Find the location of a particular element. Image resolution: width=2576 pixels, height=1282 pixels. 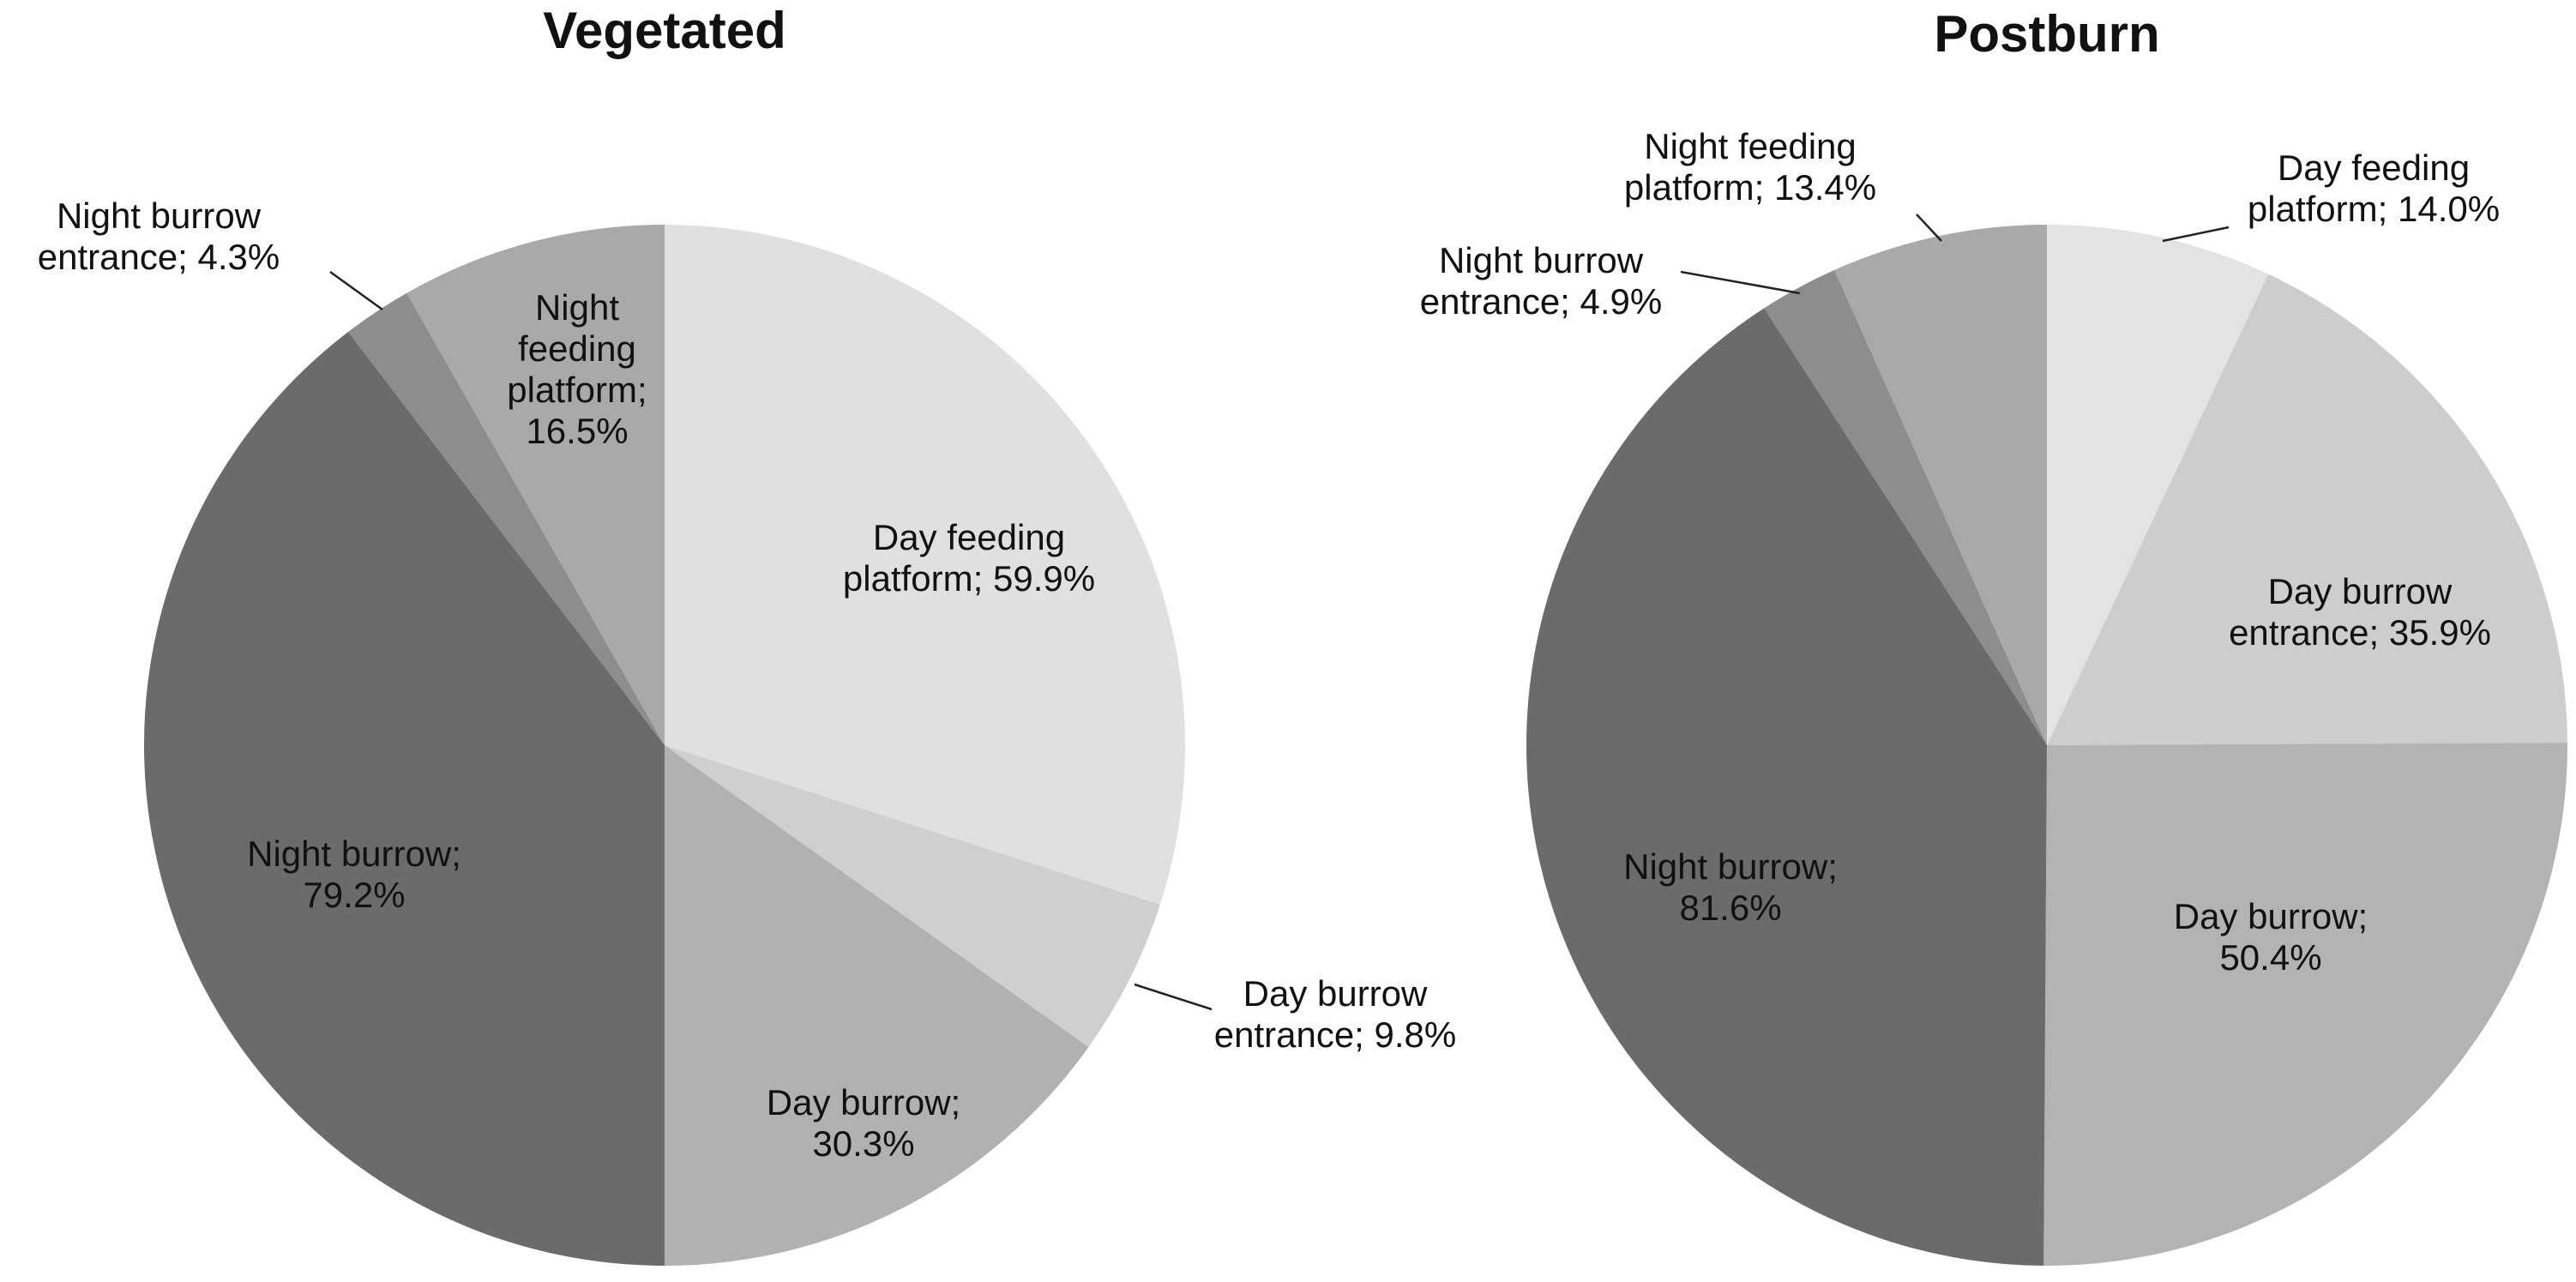

slice-label: Night burrow; 81.6% is located at coordinates (1730, 887).